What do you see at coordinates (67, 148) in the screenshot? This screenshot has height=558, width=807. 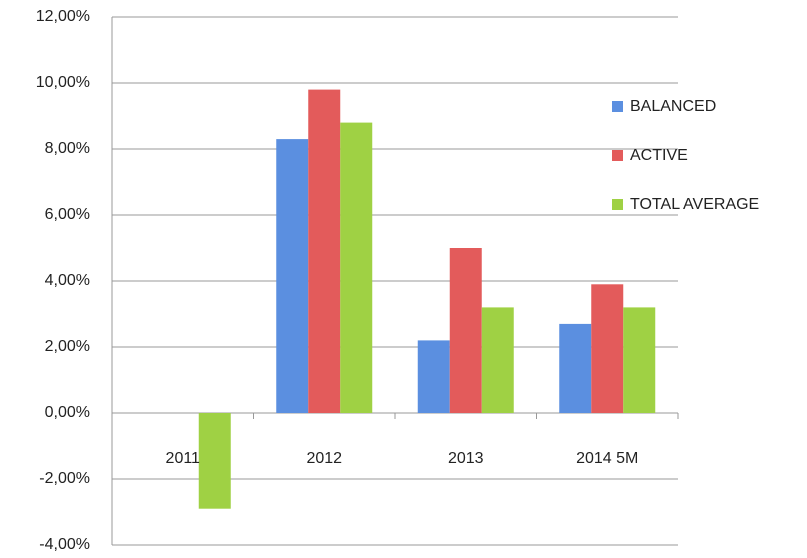 I see `y-tick-label: 8,00%` at bounding box center [67, 148].